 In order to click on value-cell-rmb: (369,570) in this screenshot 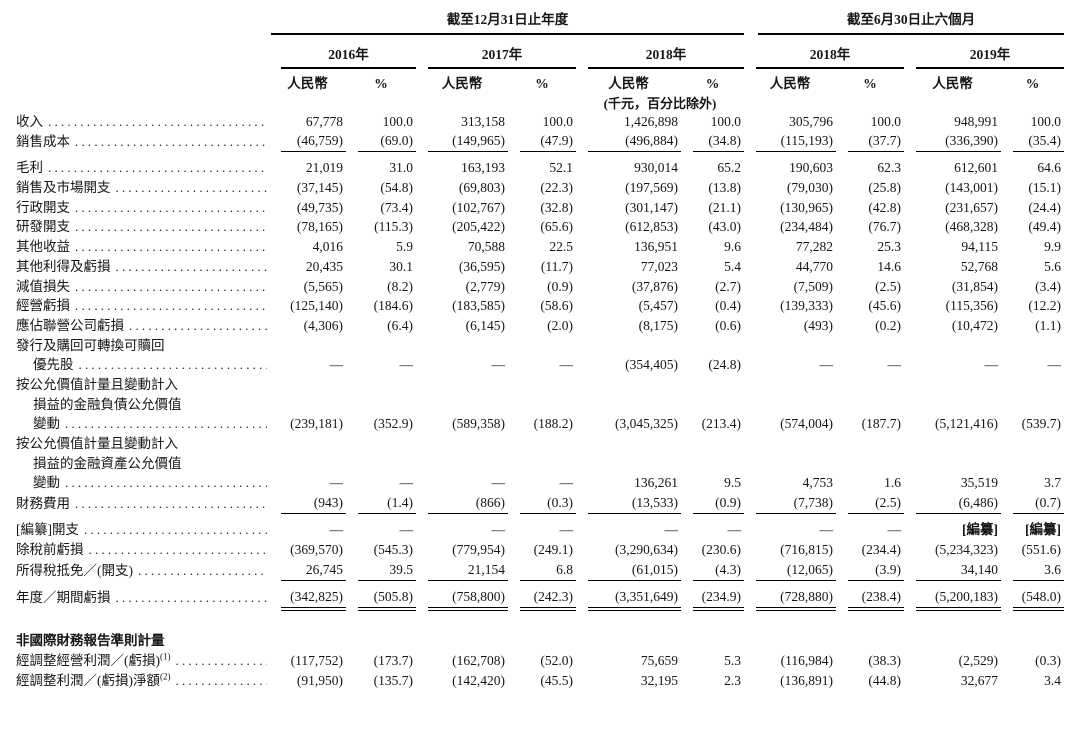, I will do `click(316, 549)`.